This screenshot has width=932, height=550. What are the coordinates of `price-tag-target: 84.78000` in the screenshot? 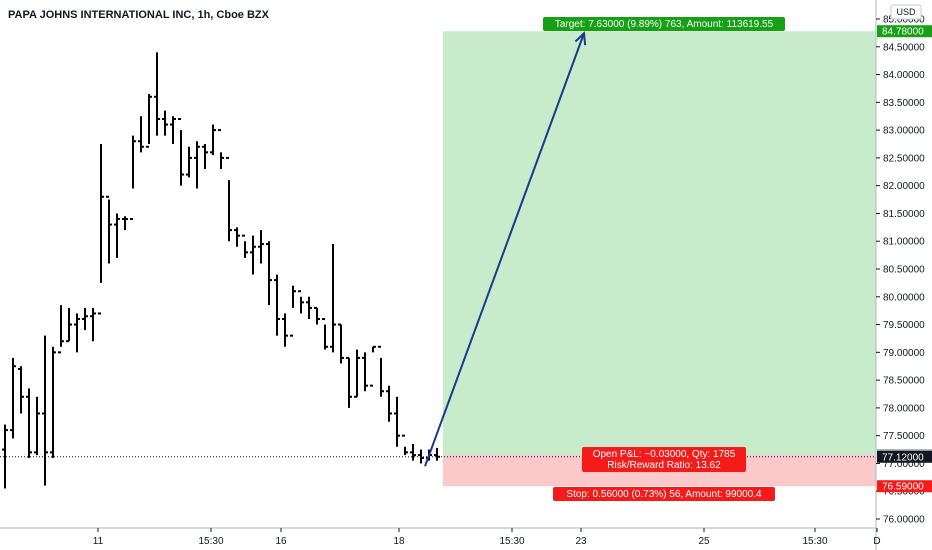 It's located at (904, 31).